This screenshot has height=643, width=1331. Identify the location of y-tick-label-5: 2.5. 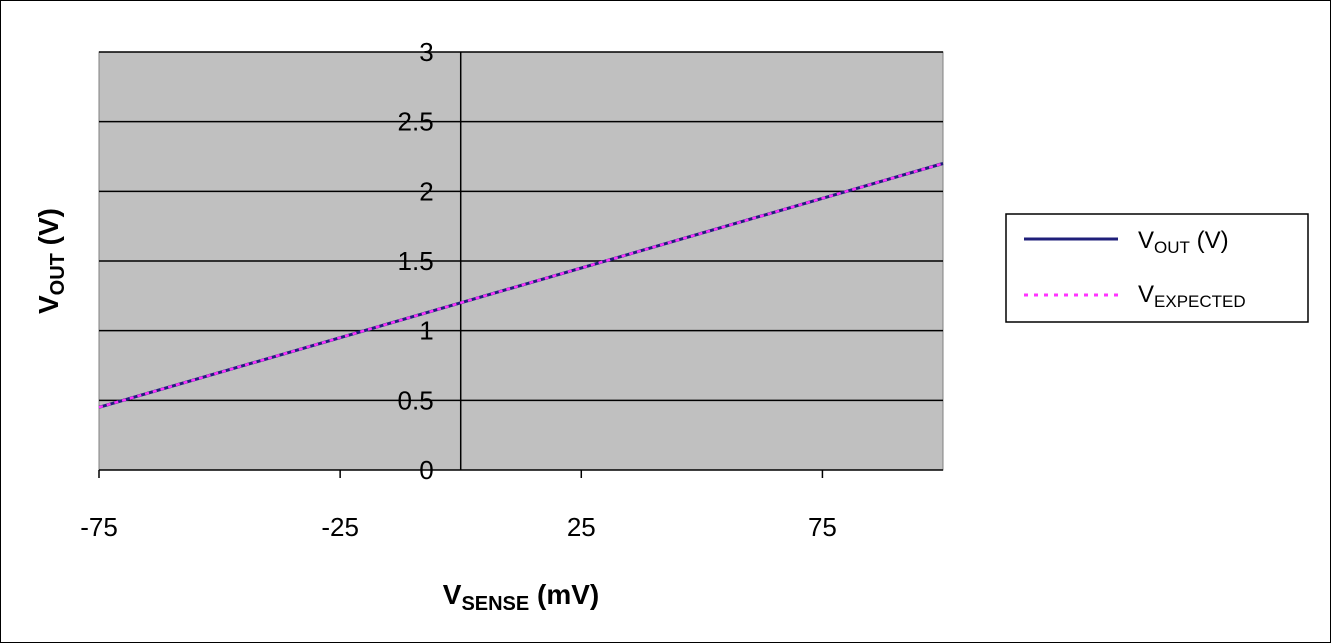
(416, 122).